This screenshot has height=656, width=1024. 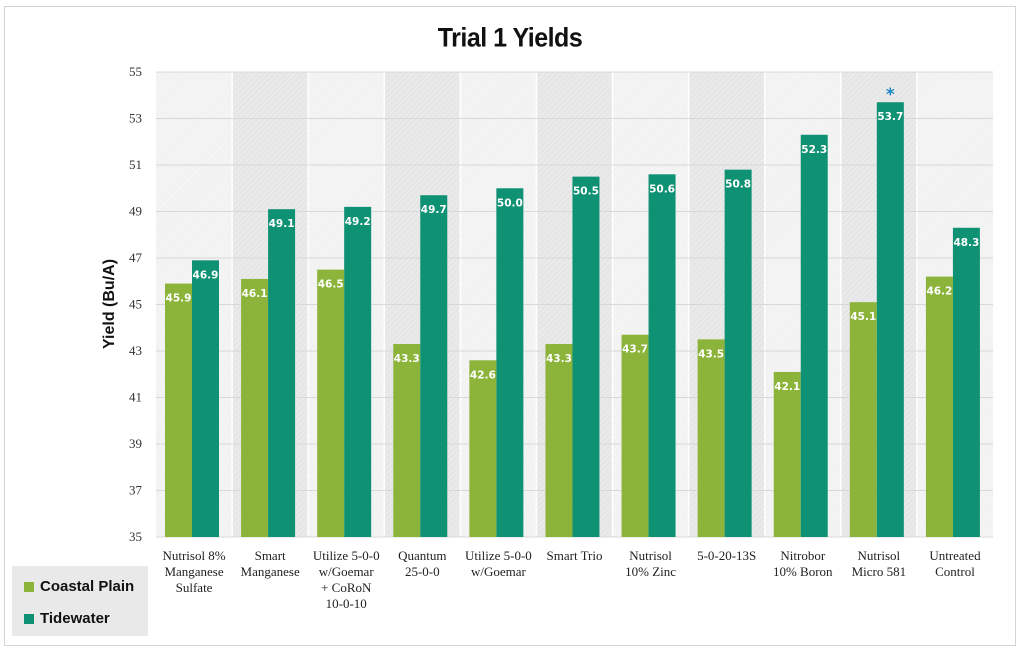 I want to click on category-label: Nutrisol Micro 581, so click(x=879, y=563).